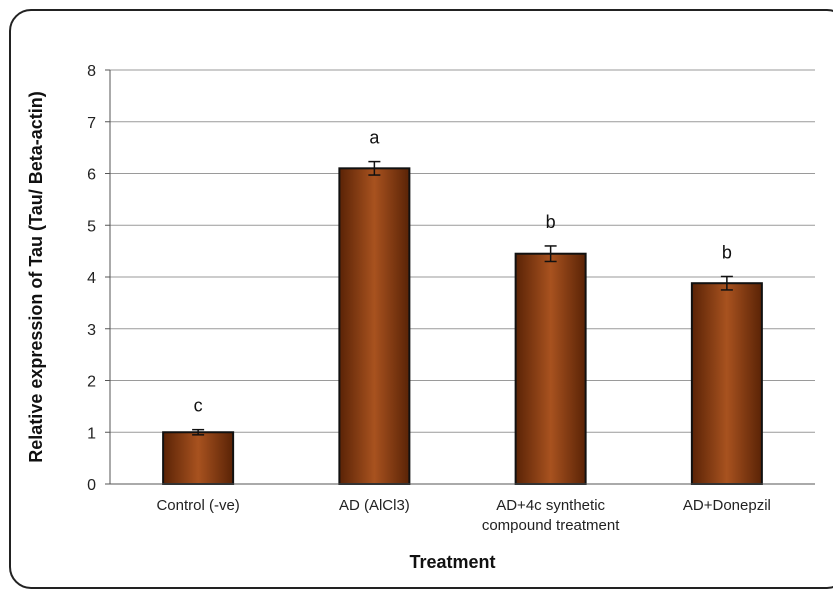 Image resolution: width=833 pixels, height=589 pixels. What do you see at coordinates (452, 562) in the screenshot?
I see `x-axis-title: Treatment` at bounding box center [452, 562].